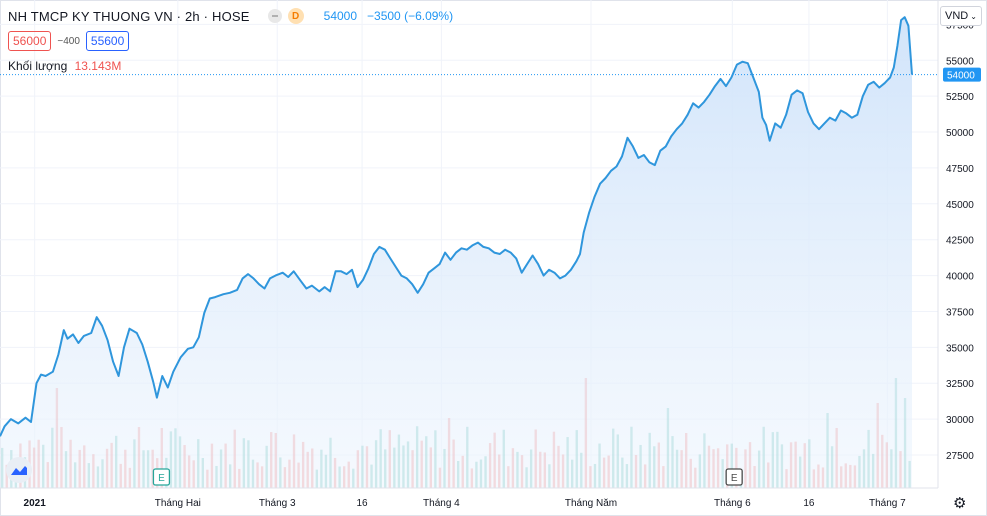  Describe the element at coordinates (107, 41) in the screenshot. I see `ask-price: 55600` at that location.